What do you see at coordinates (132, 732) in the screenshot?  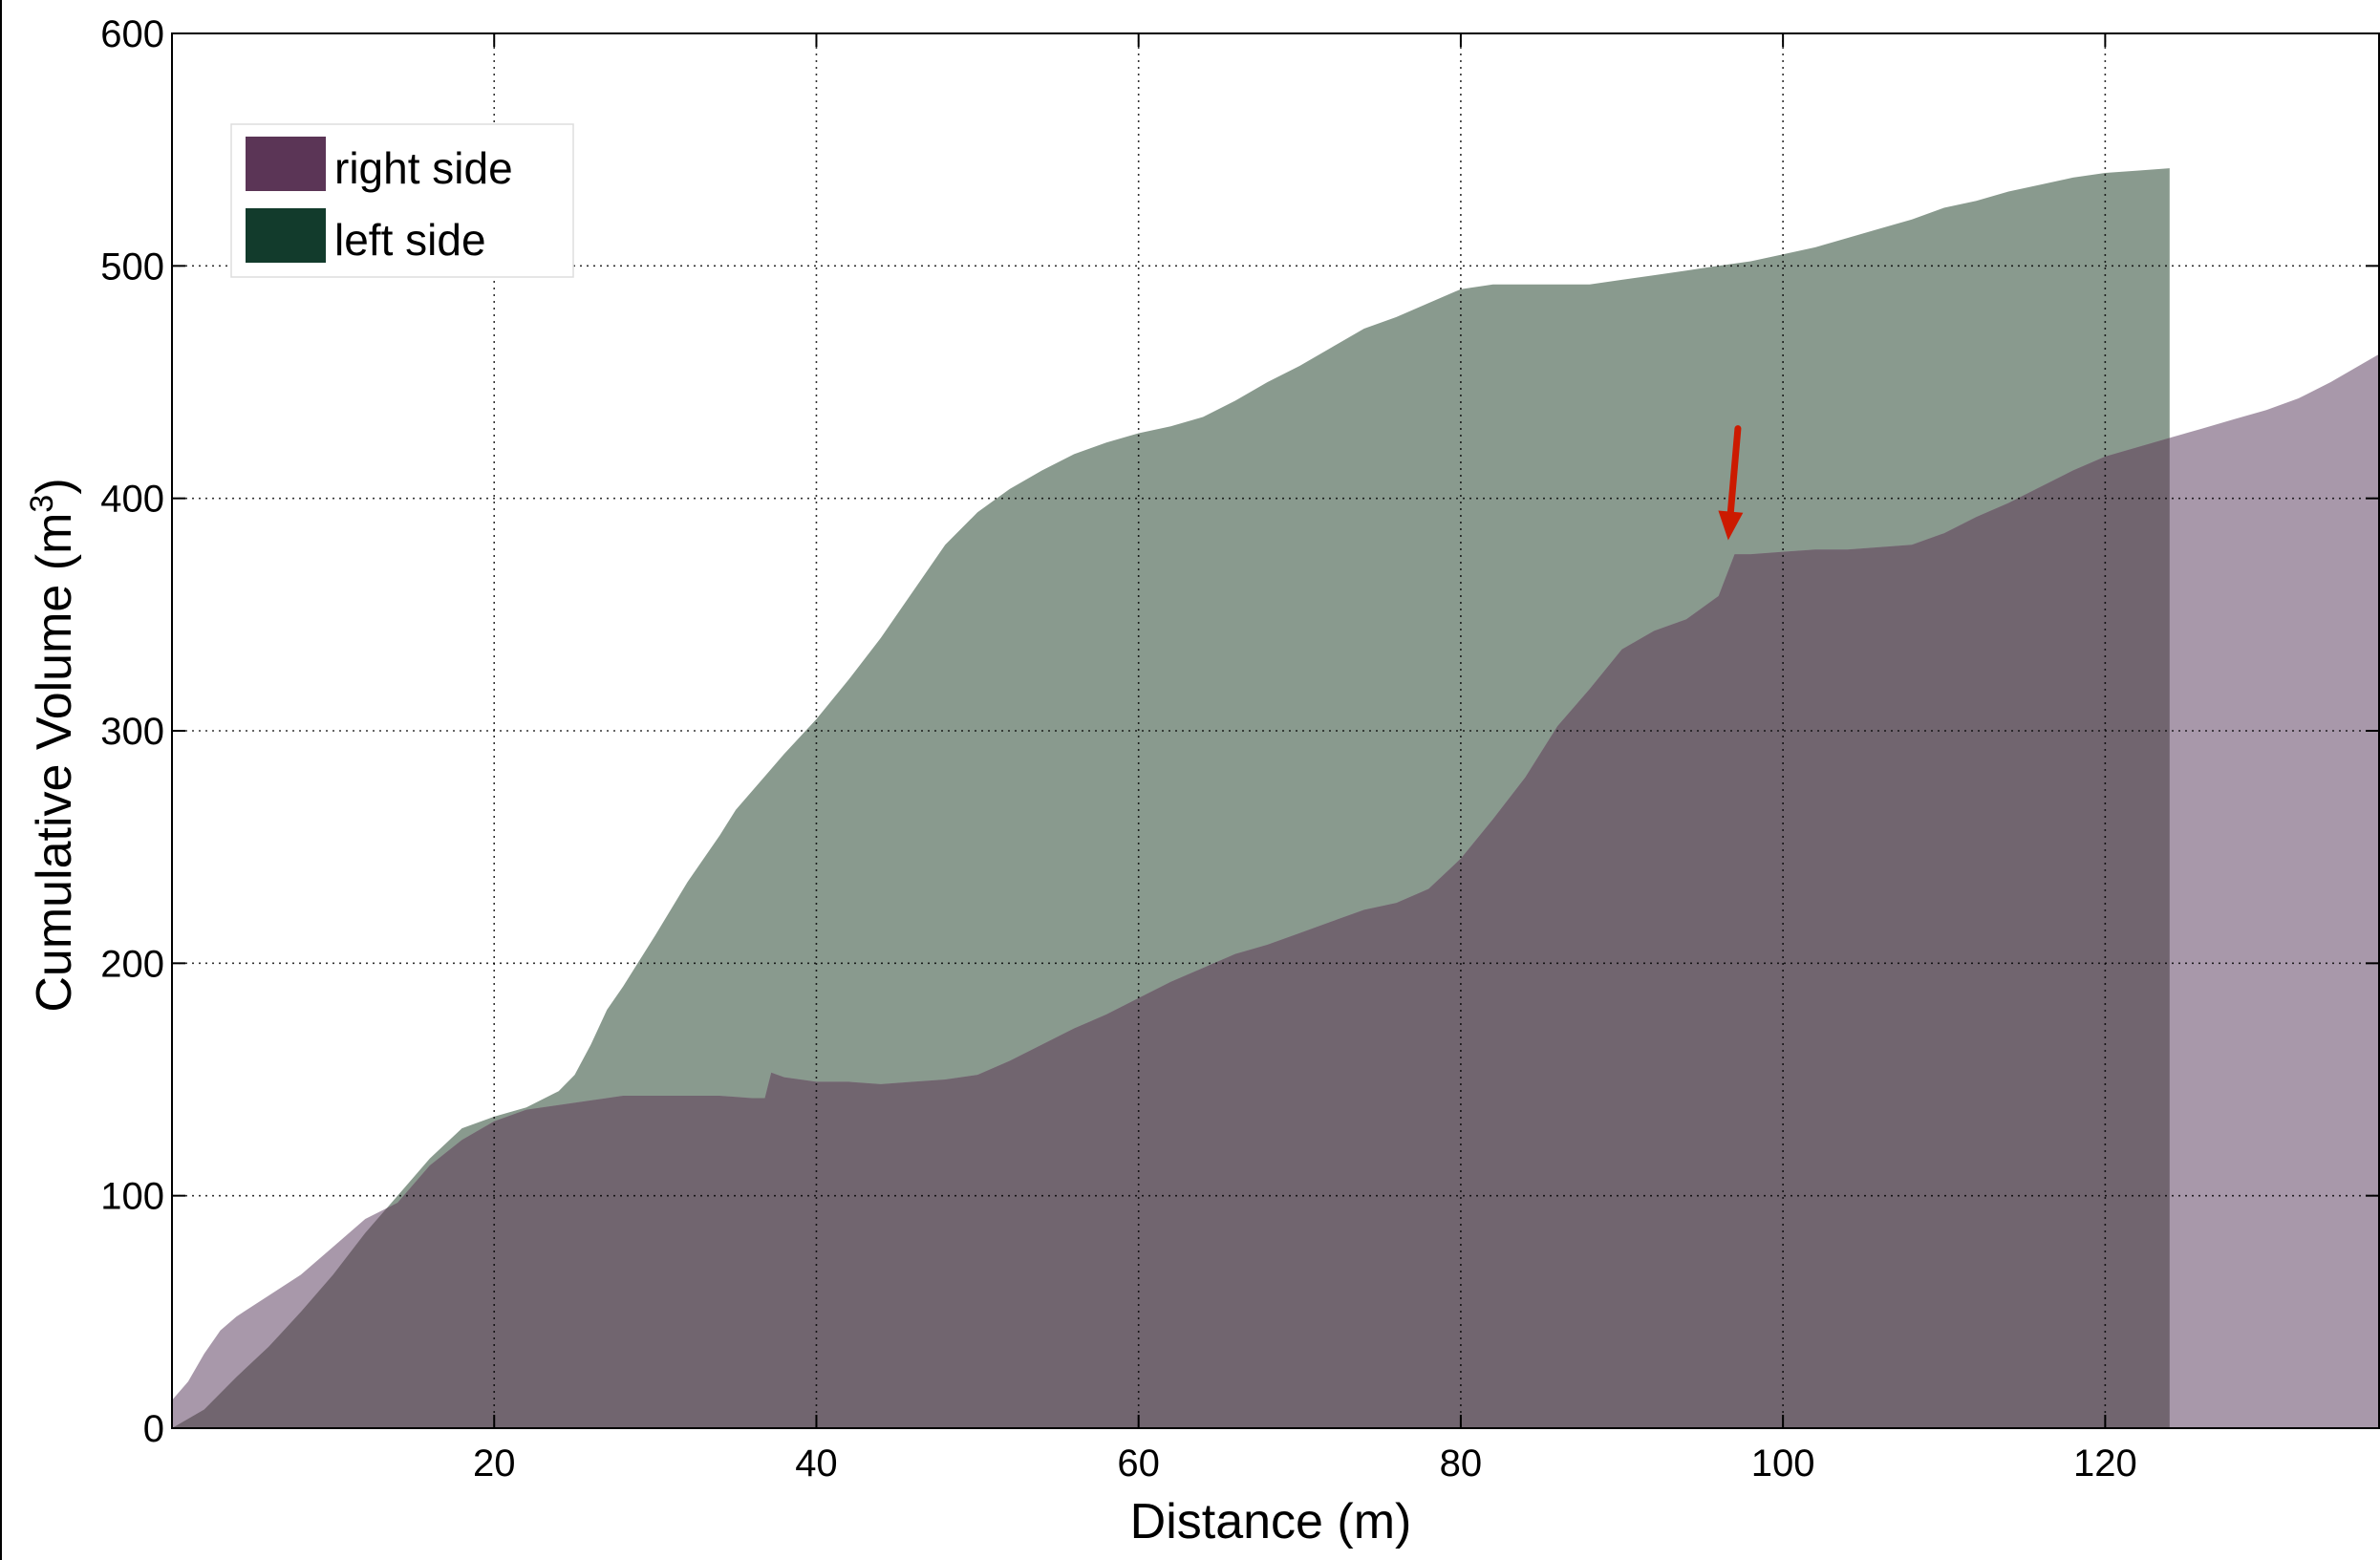 I see `y-tick-label-300: 300` at bounding box center [132, 732].